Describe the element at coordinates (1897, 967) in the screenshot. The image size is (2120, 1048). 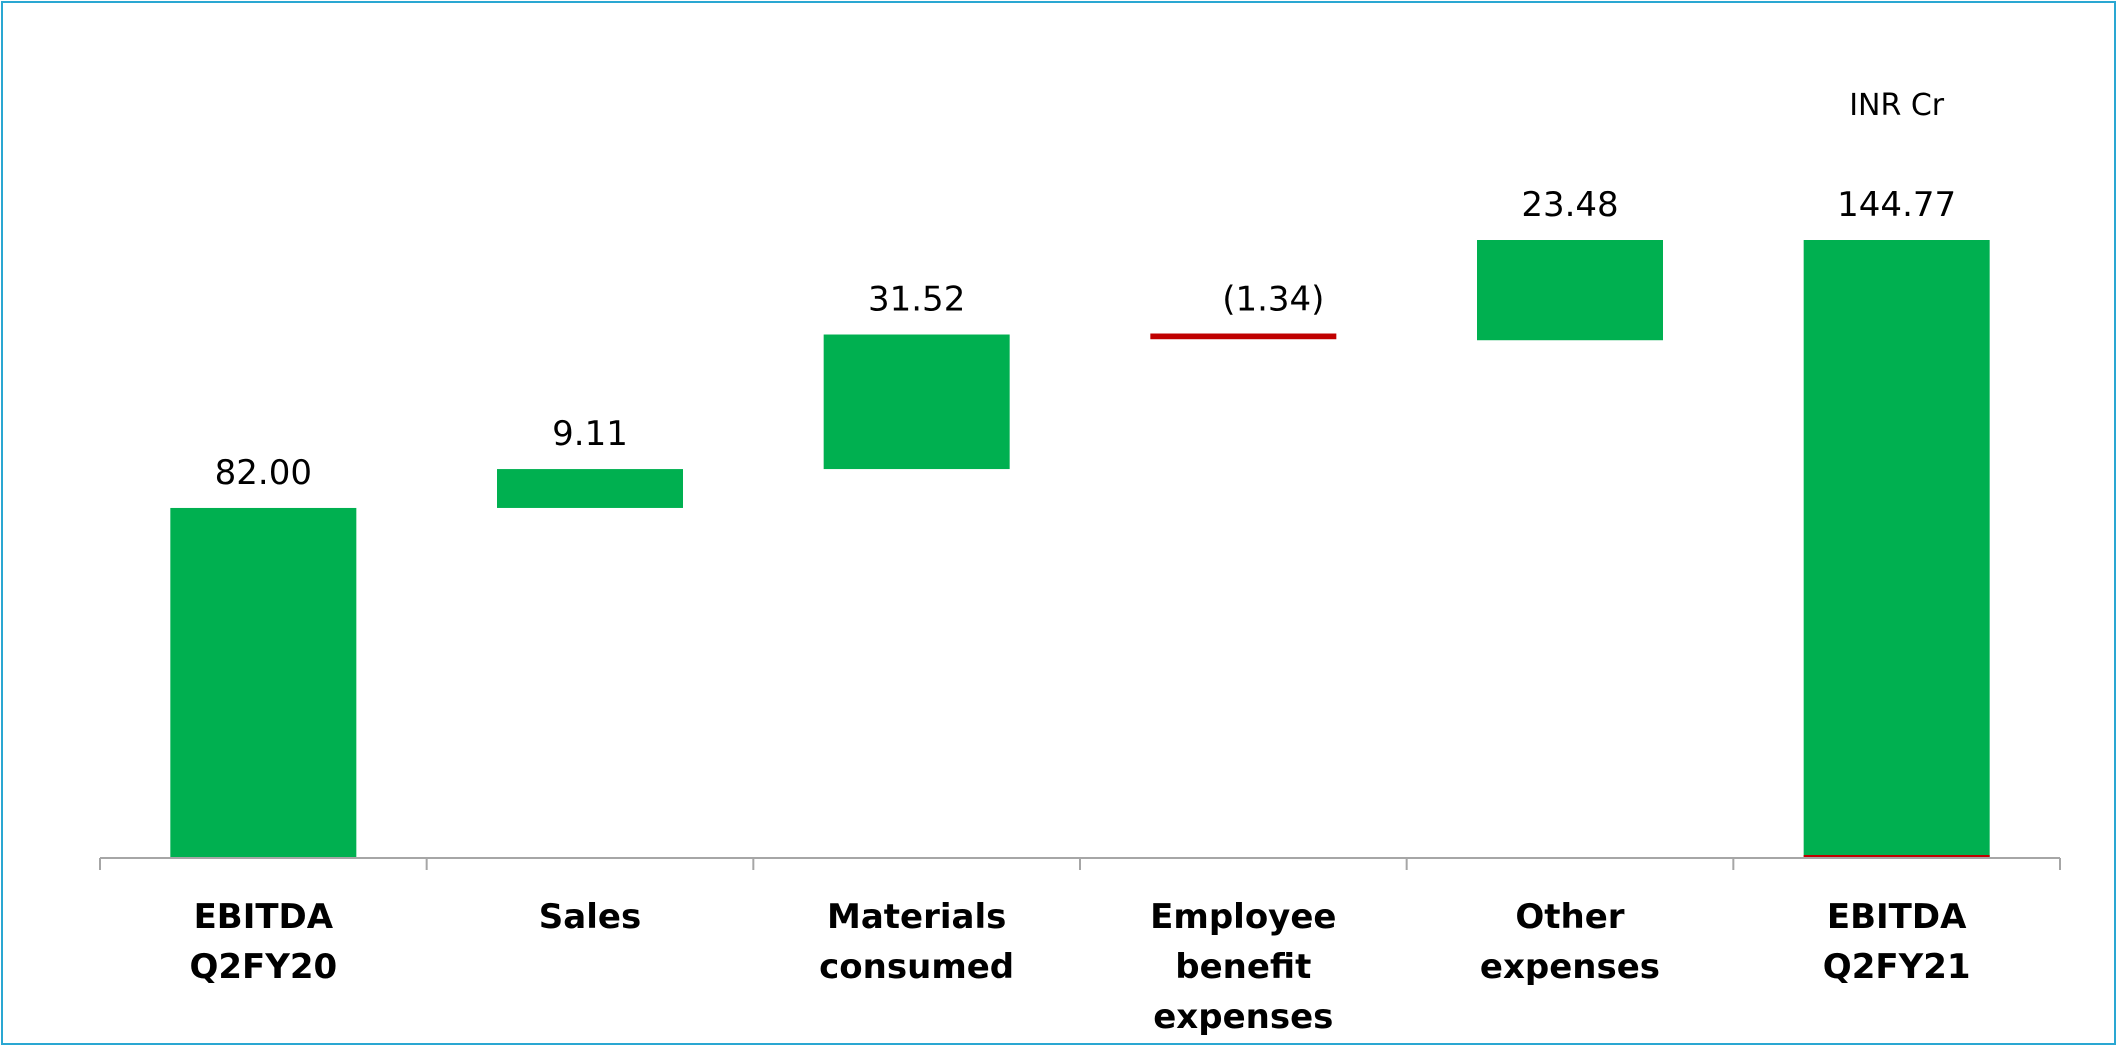
I see `category-label-line: Q2FY21` at that location.